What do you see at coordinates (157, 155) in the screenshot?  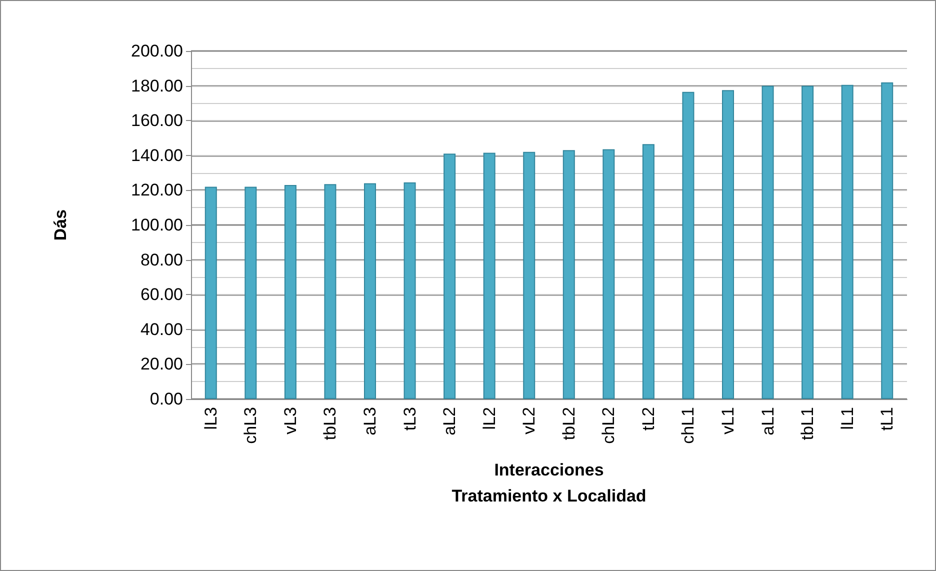 I see `y-tick-label: 140.00` at bounding box center [157, 155].